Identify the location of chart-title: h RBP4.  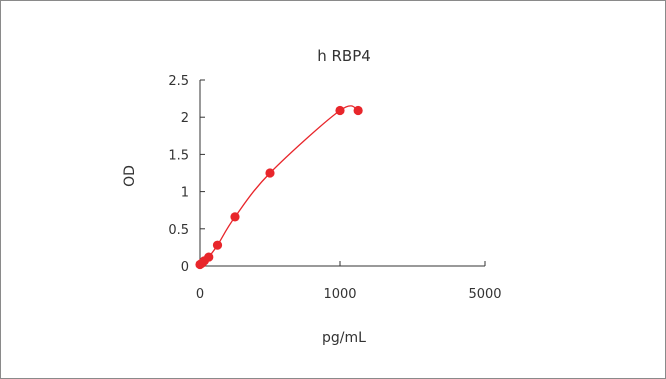
(344, 56).